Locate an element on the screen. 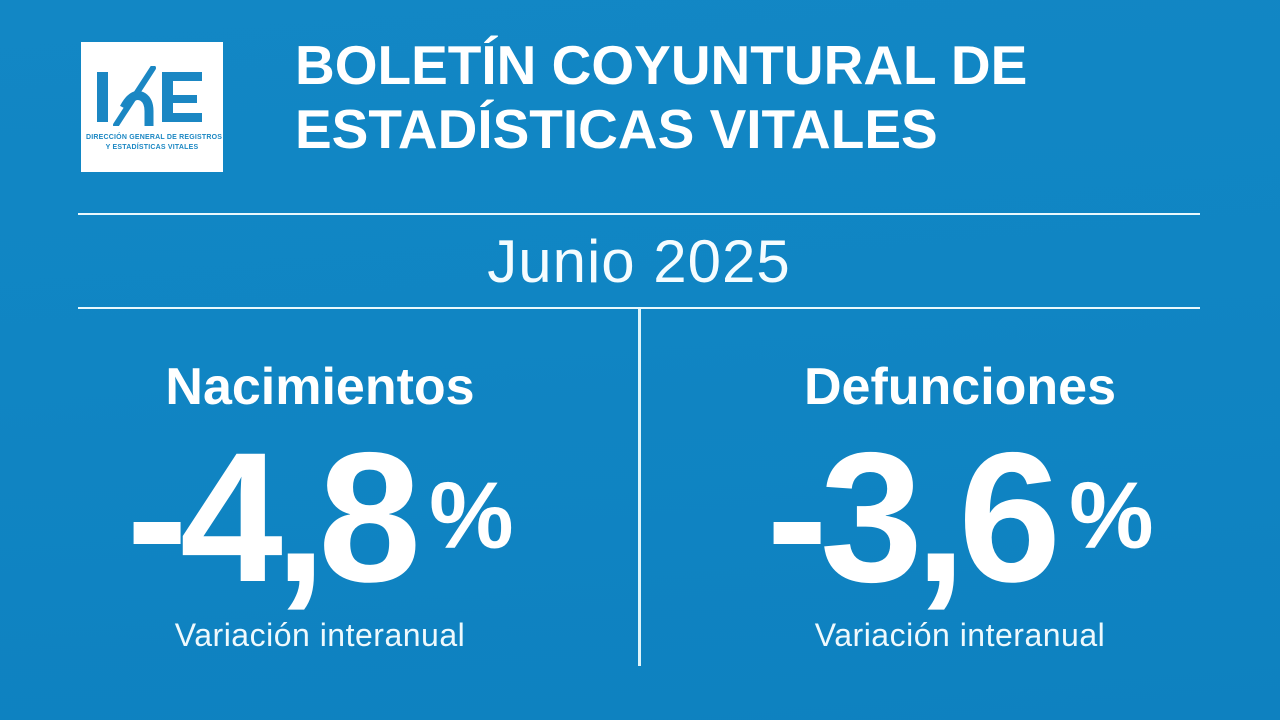  stat-value-nacimientos: -4,8 is located at coordinates (273, 518).